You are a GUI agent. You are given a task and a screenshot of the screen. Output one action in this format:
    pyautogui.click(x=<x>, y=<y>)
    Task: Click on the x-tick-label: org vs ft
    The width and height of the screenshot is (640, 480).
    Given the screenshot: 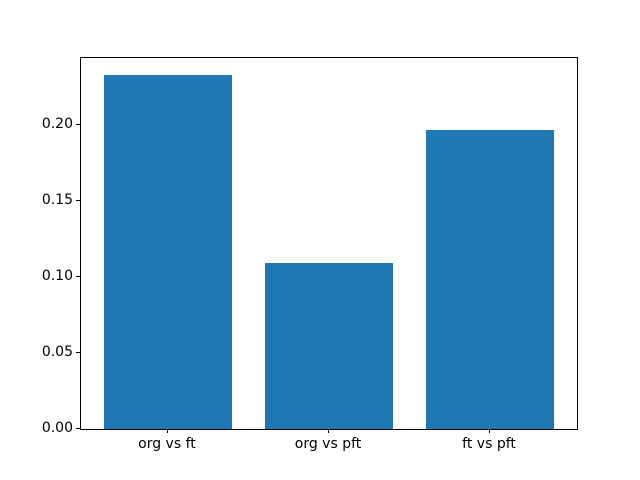 What is the action you would take?
    pyautogui.click(x=167, y=444)
    